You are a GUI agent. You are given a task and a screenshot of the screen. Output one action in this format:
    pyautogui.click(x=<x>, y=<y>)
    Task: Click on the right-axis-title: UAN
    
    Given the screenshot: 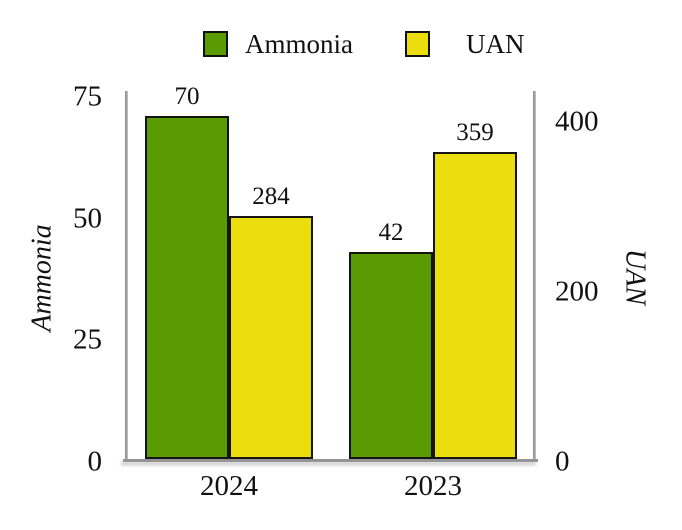 What is the action you would take?
    pyautogui.click(x=635, y=277)
    